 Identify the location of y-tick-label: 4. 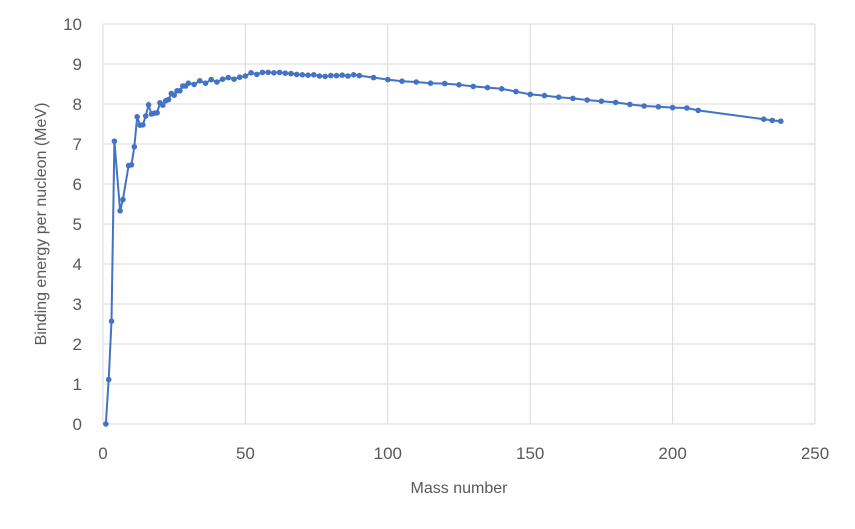
(77, 264).